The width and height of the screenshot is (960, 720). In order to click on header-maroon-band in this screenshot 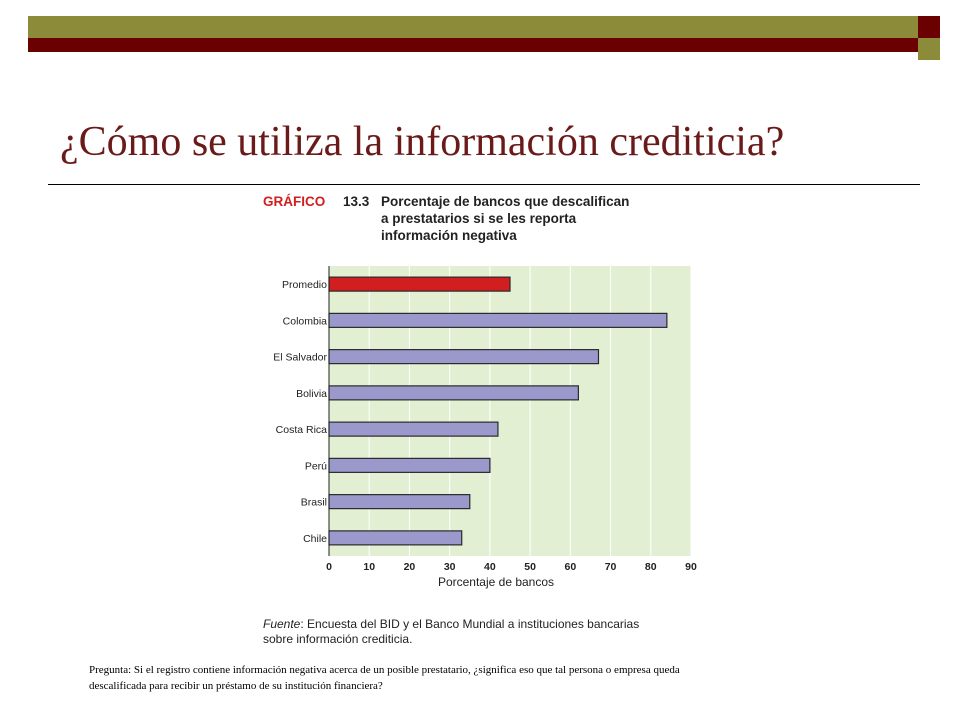, I will do `click(473, 45)`.